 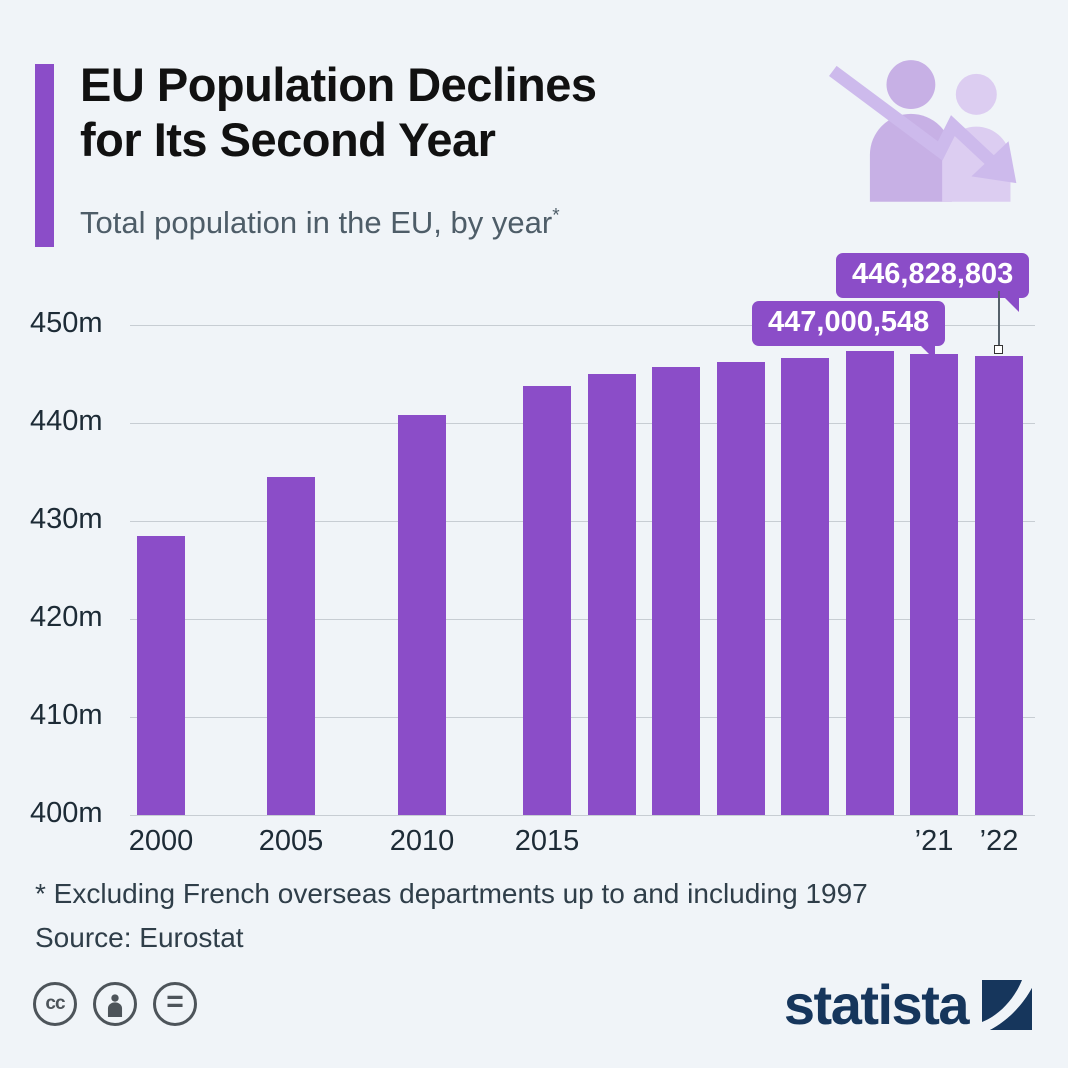 I want to click on x-axis-label-2015: 2015, so click(x=547, y=841).